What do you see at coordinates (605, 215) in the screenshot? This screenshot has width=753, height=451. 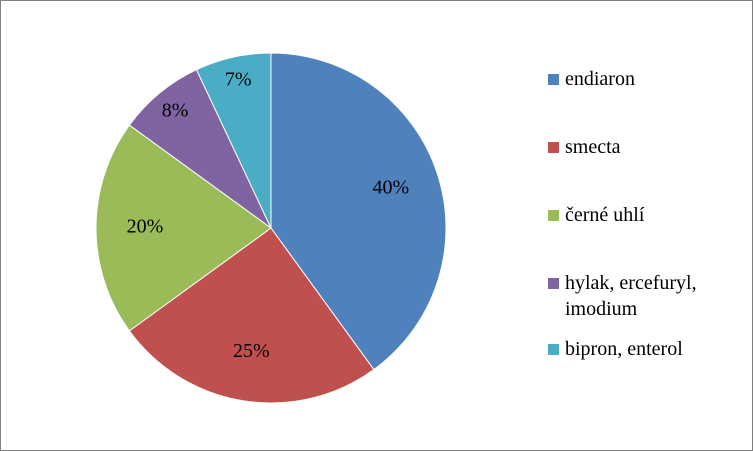 I see `legend-label: černé uhlí` at bounding box center [605, 215].